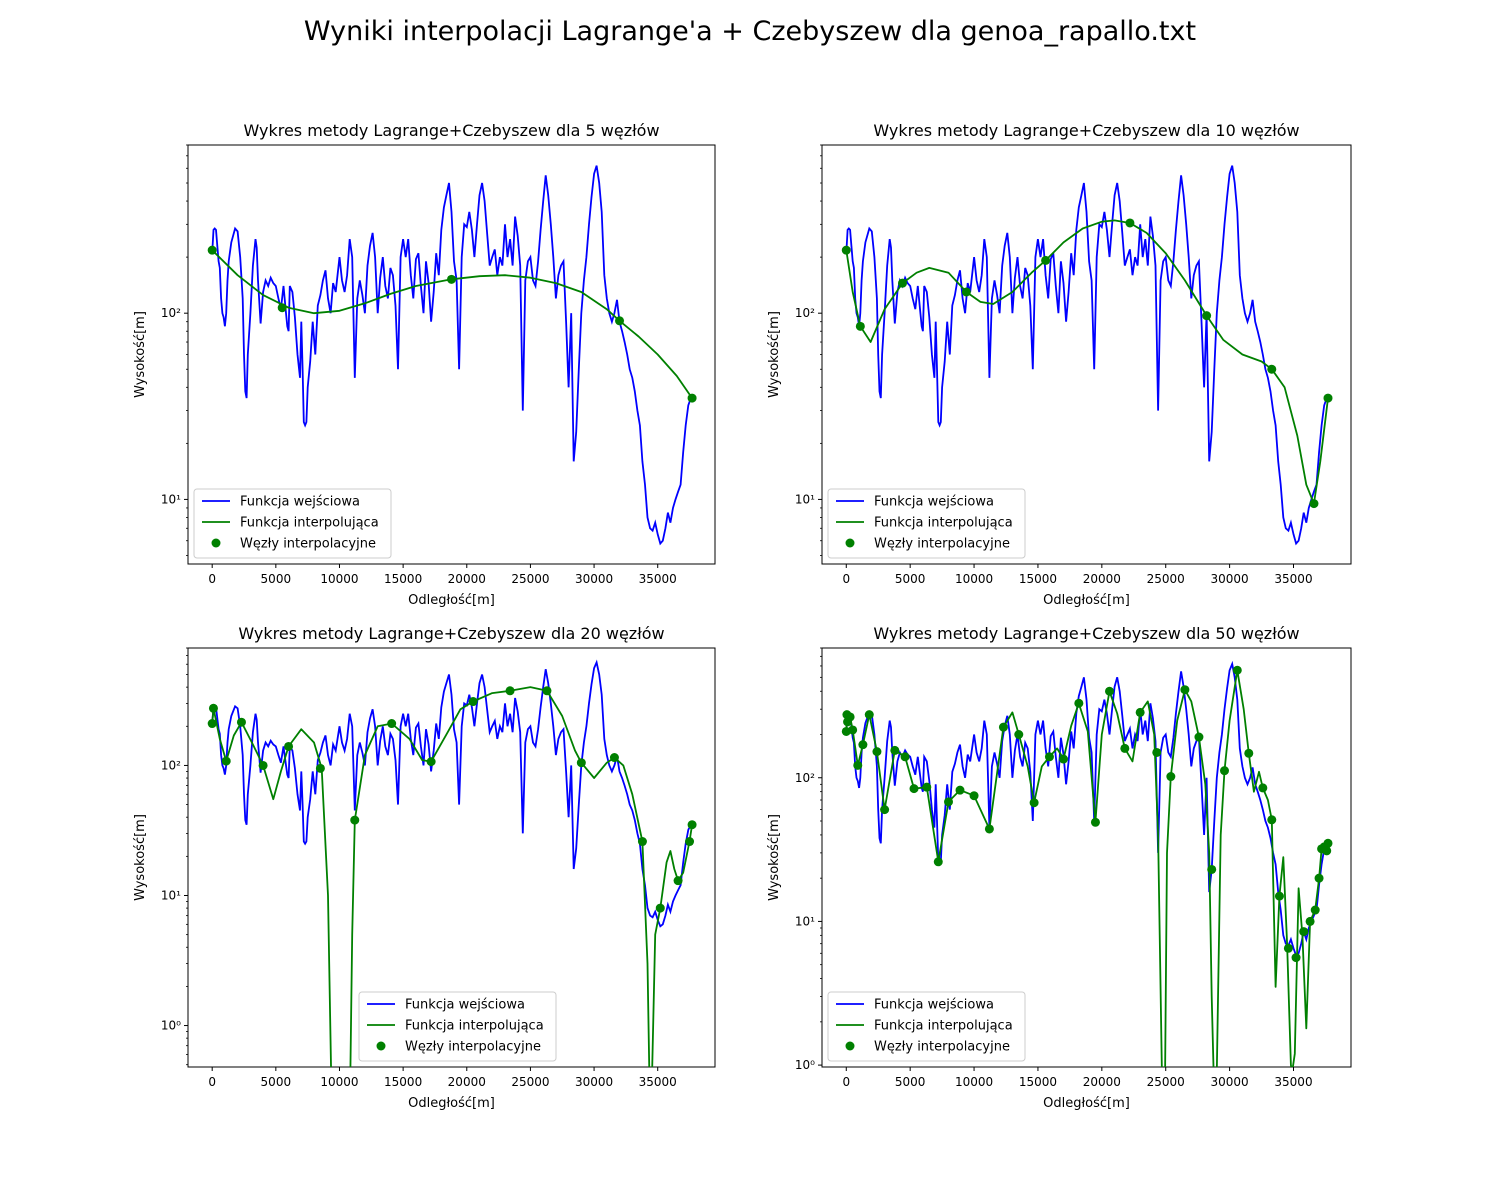 This screenshot has height=1200, width=1500. Describe the element at coordinates (171, 499) in the screenshot. I see `y-tick-label: 10¹` at that location.